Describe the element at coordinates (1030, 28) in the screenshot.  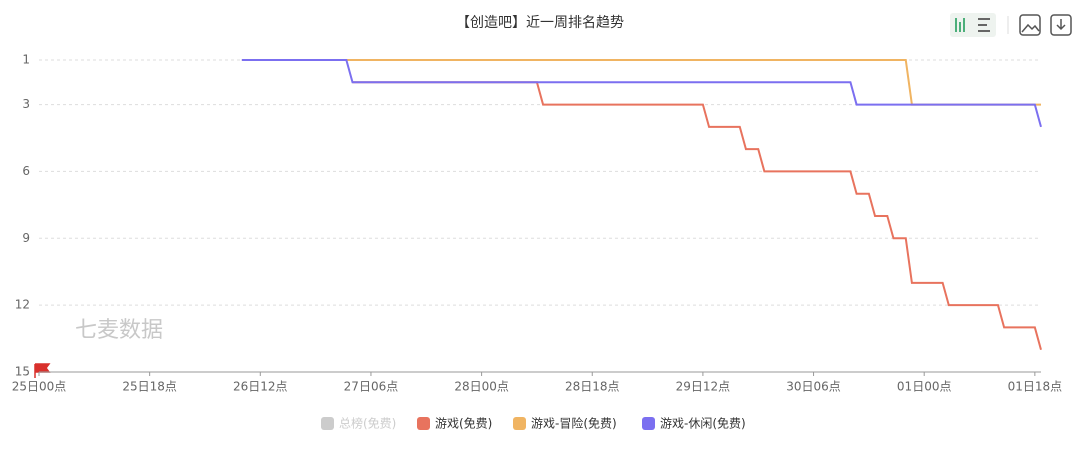
I see `image-icon-detail` at that location.